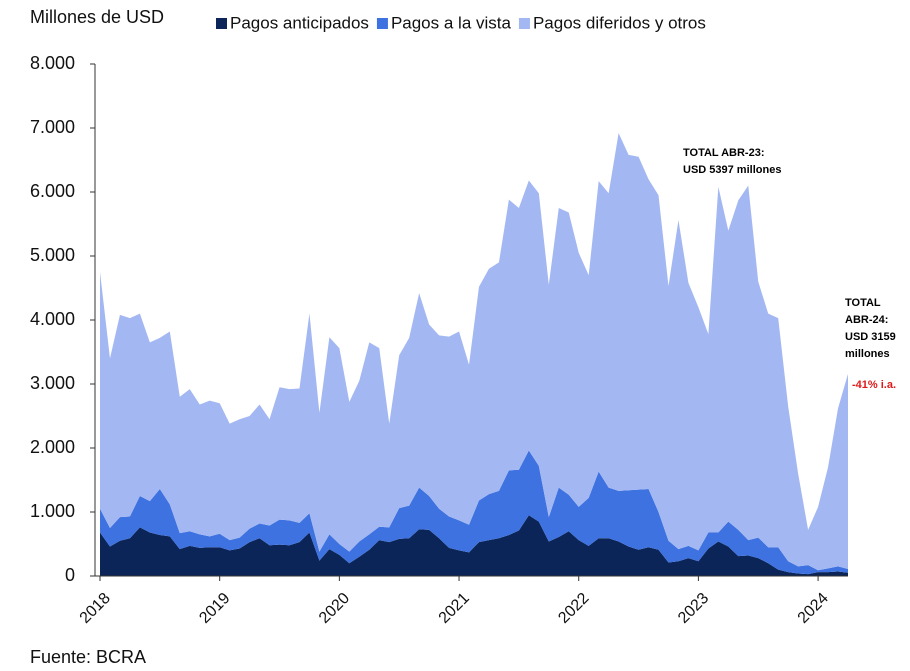 The image size is (910, 671). I want to click on annotation: -41% i.a., so click(874, 385).